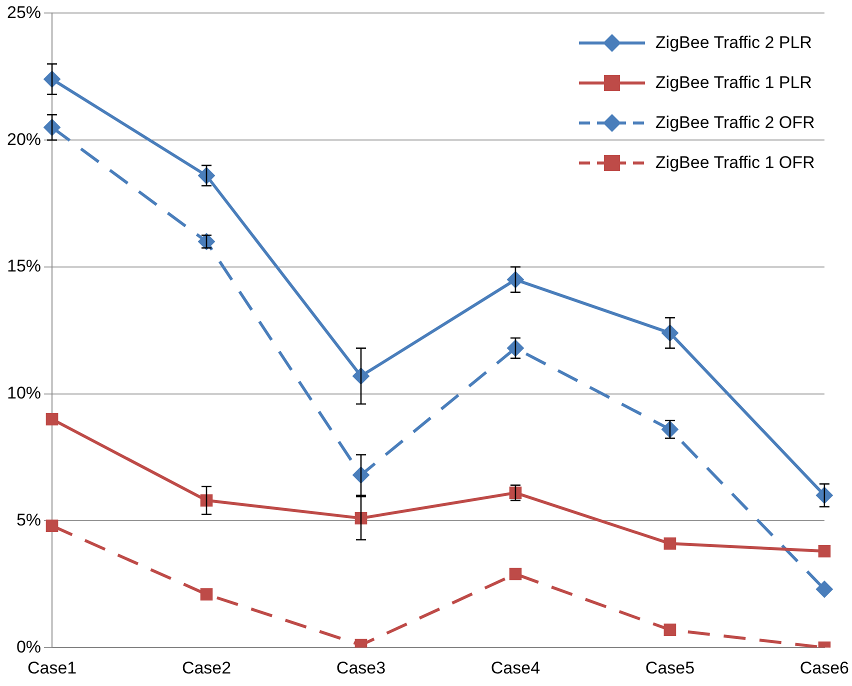 This screenshot has height=686, width=852. I want to click on y-tick-label: 0%, so click(29, 646).